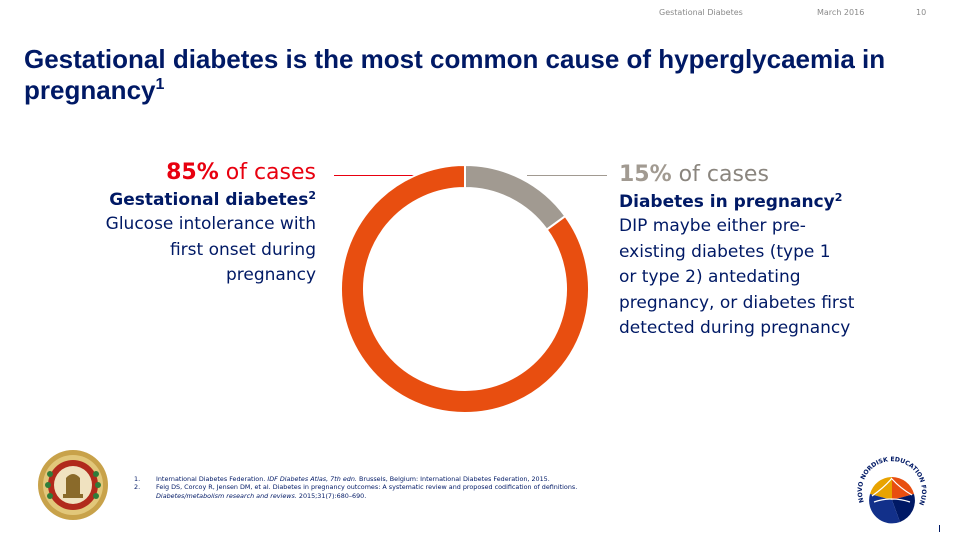 The width and height of the screenshot is (960, 540). I want to click on donut-chart, so click(465, 289).